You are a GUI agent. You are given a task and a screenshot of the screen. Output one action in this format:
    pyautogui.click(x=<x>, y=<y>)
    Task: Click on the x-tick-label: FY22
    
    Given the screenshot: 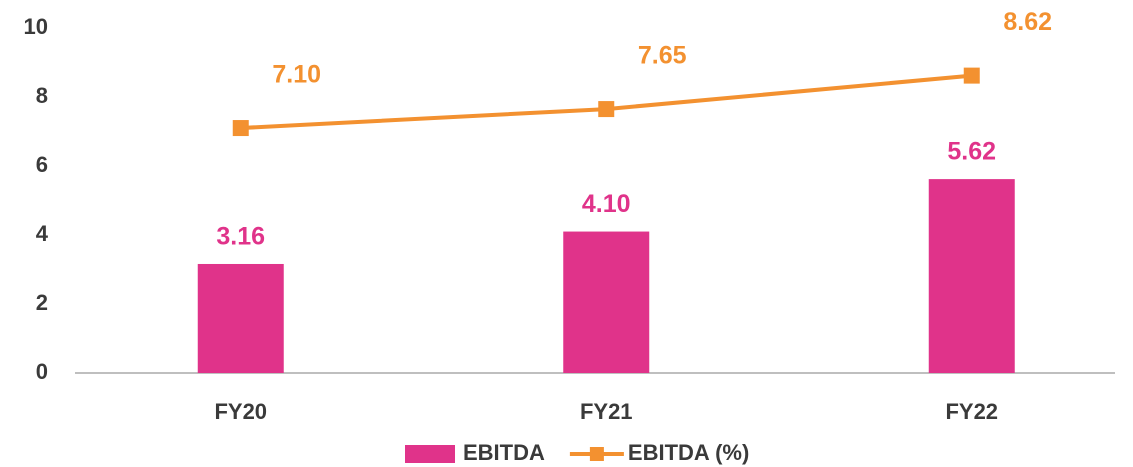 What is the action you would take?
    pyautogui.click(x=971, y=411)
    